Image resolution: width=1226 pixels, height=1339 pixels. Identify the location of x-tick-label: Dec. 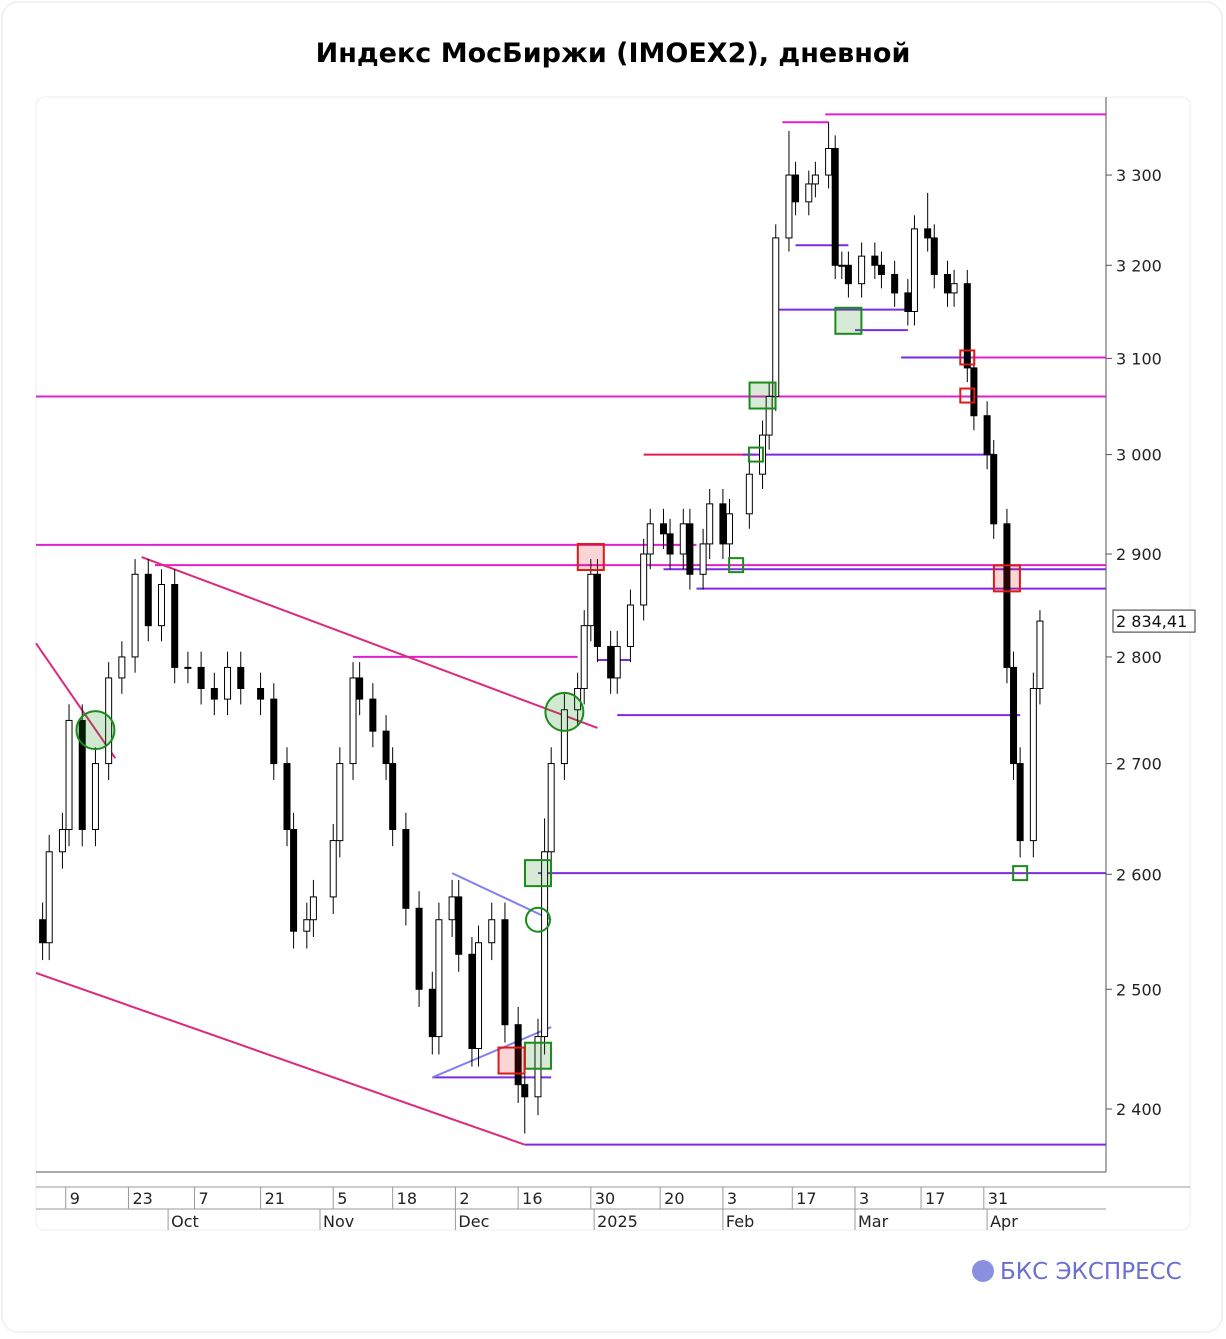
(473, 1221).